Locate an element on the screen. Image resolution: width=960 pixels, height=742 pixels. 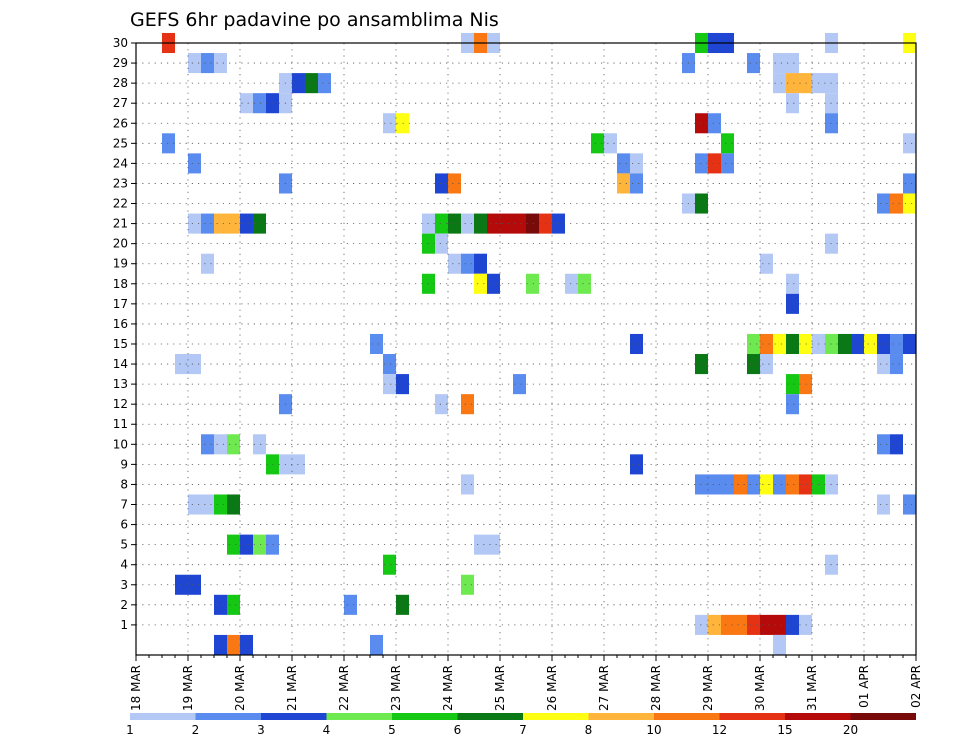
y-tick-label: 3 is located at coordinates (124, 585).